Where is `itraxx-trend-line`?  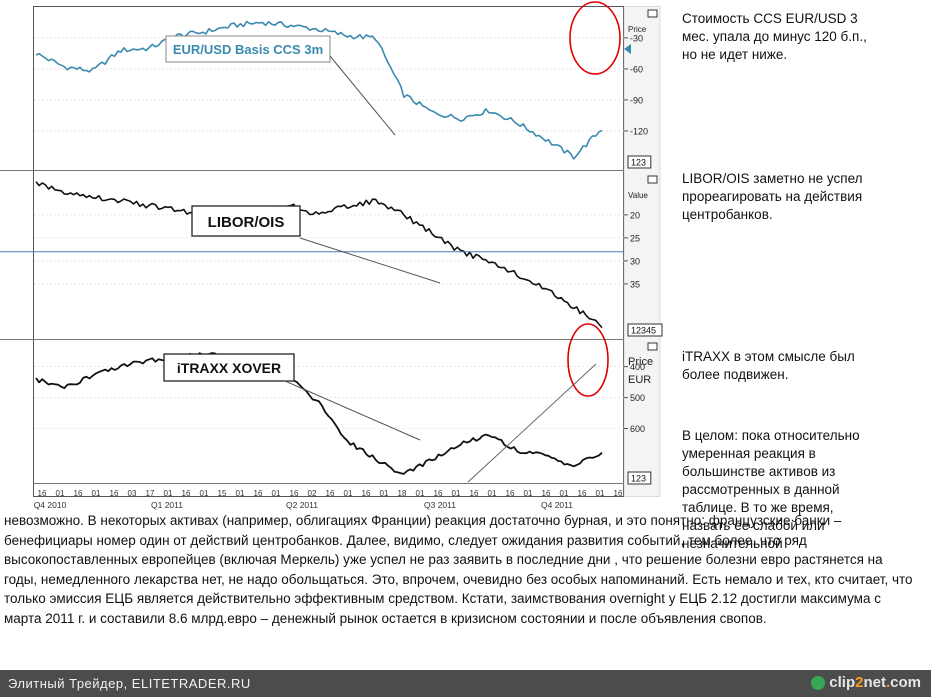 itraxx-trend-line is located at coordinates (532, 423).